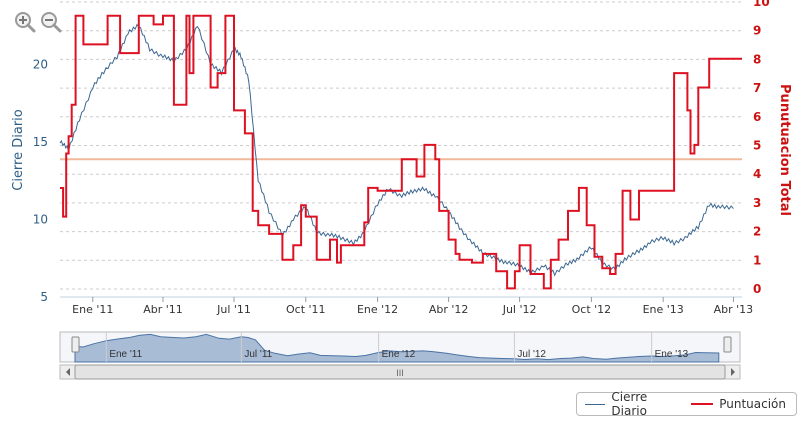 Image resolution: width=809 pixels, height=428 pixels. Describe the element at coordinates (757, 203) in the screenshot. I see `y-right-tick-label: 3` at that location.